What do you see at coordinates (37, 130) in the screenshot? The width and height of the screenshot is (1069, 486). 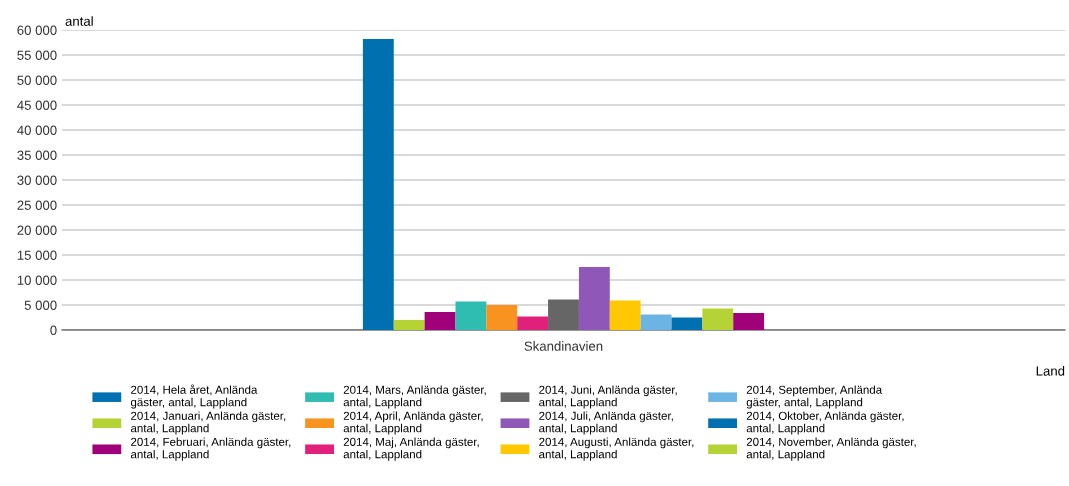 I see `y-tick-label: 40 000` at bounding box center [37, 130].